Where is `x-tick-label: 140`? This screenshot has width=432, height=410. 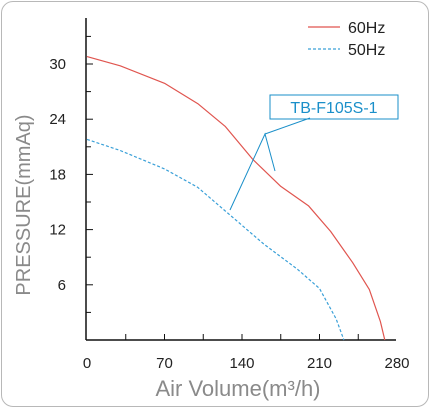 x-tick-label: 140 is located at coordinates (241, 363).